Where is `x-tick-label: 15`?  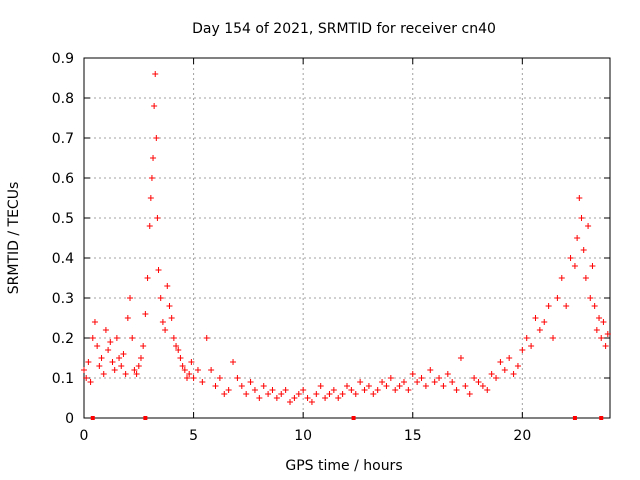 x-tick-label: 15 is located at coordinates (413, 436).